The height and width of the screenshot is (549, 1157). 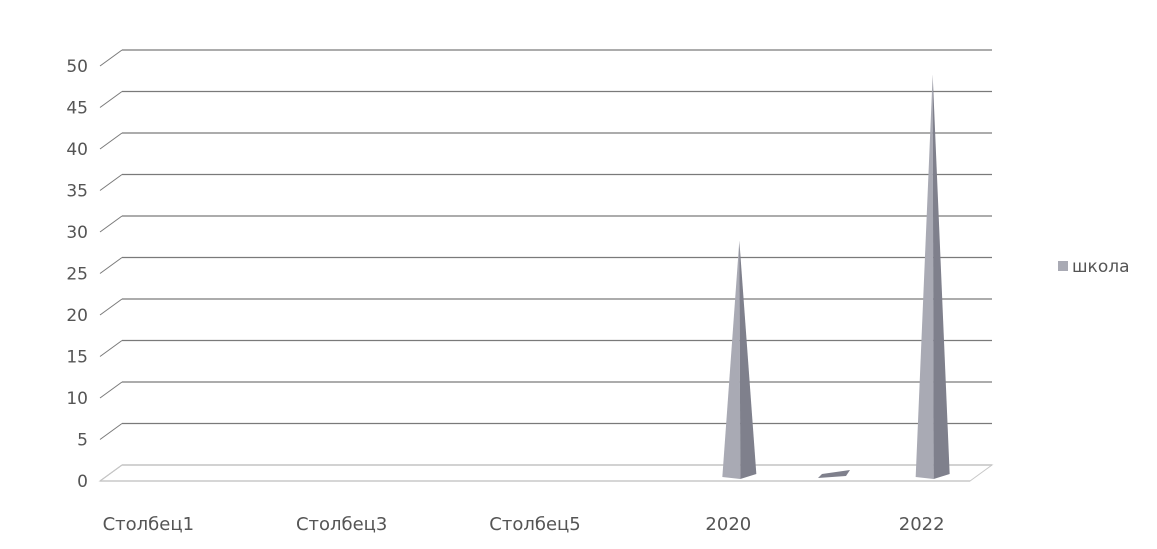 What do you see at coordinates (77, 275) in the screenshot?
I see `y-tick-label: 25` at bounding box center [77, 275].